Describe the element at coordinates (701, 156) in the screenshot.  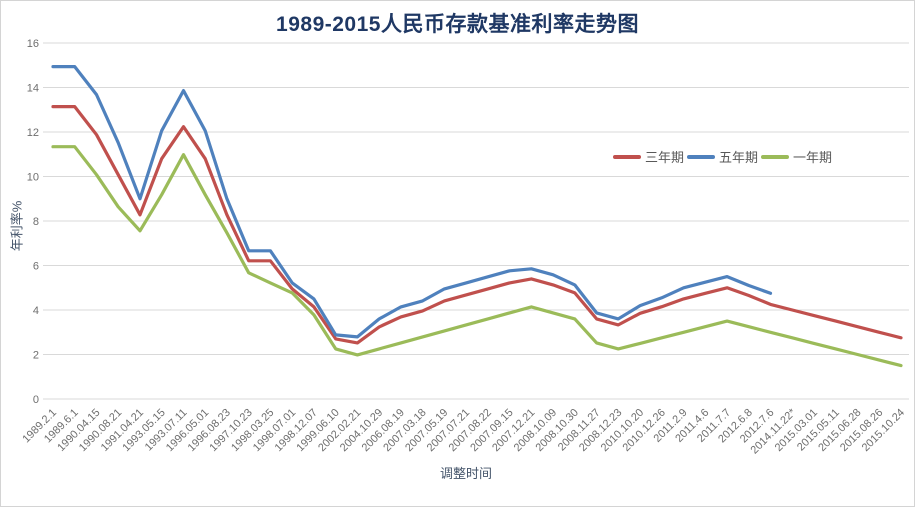
I see `legend-swatch-five-year` at that location.